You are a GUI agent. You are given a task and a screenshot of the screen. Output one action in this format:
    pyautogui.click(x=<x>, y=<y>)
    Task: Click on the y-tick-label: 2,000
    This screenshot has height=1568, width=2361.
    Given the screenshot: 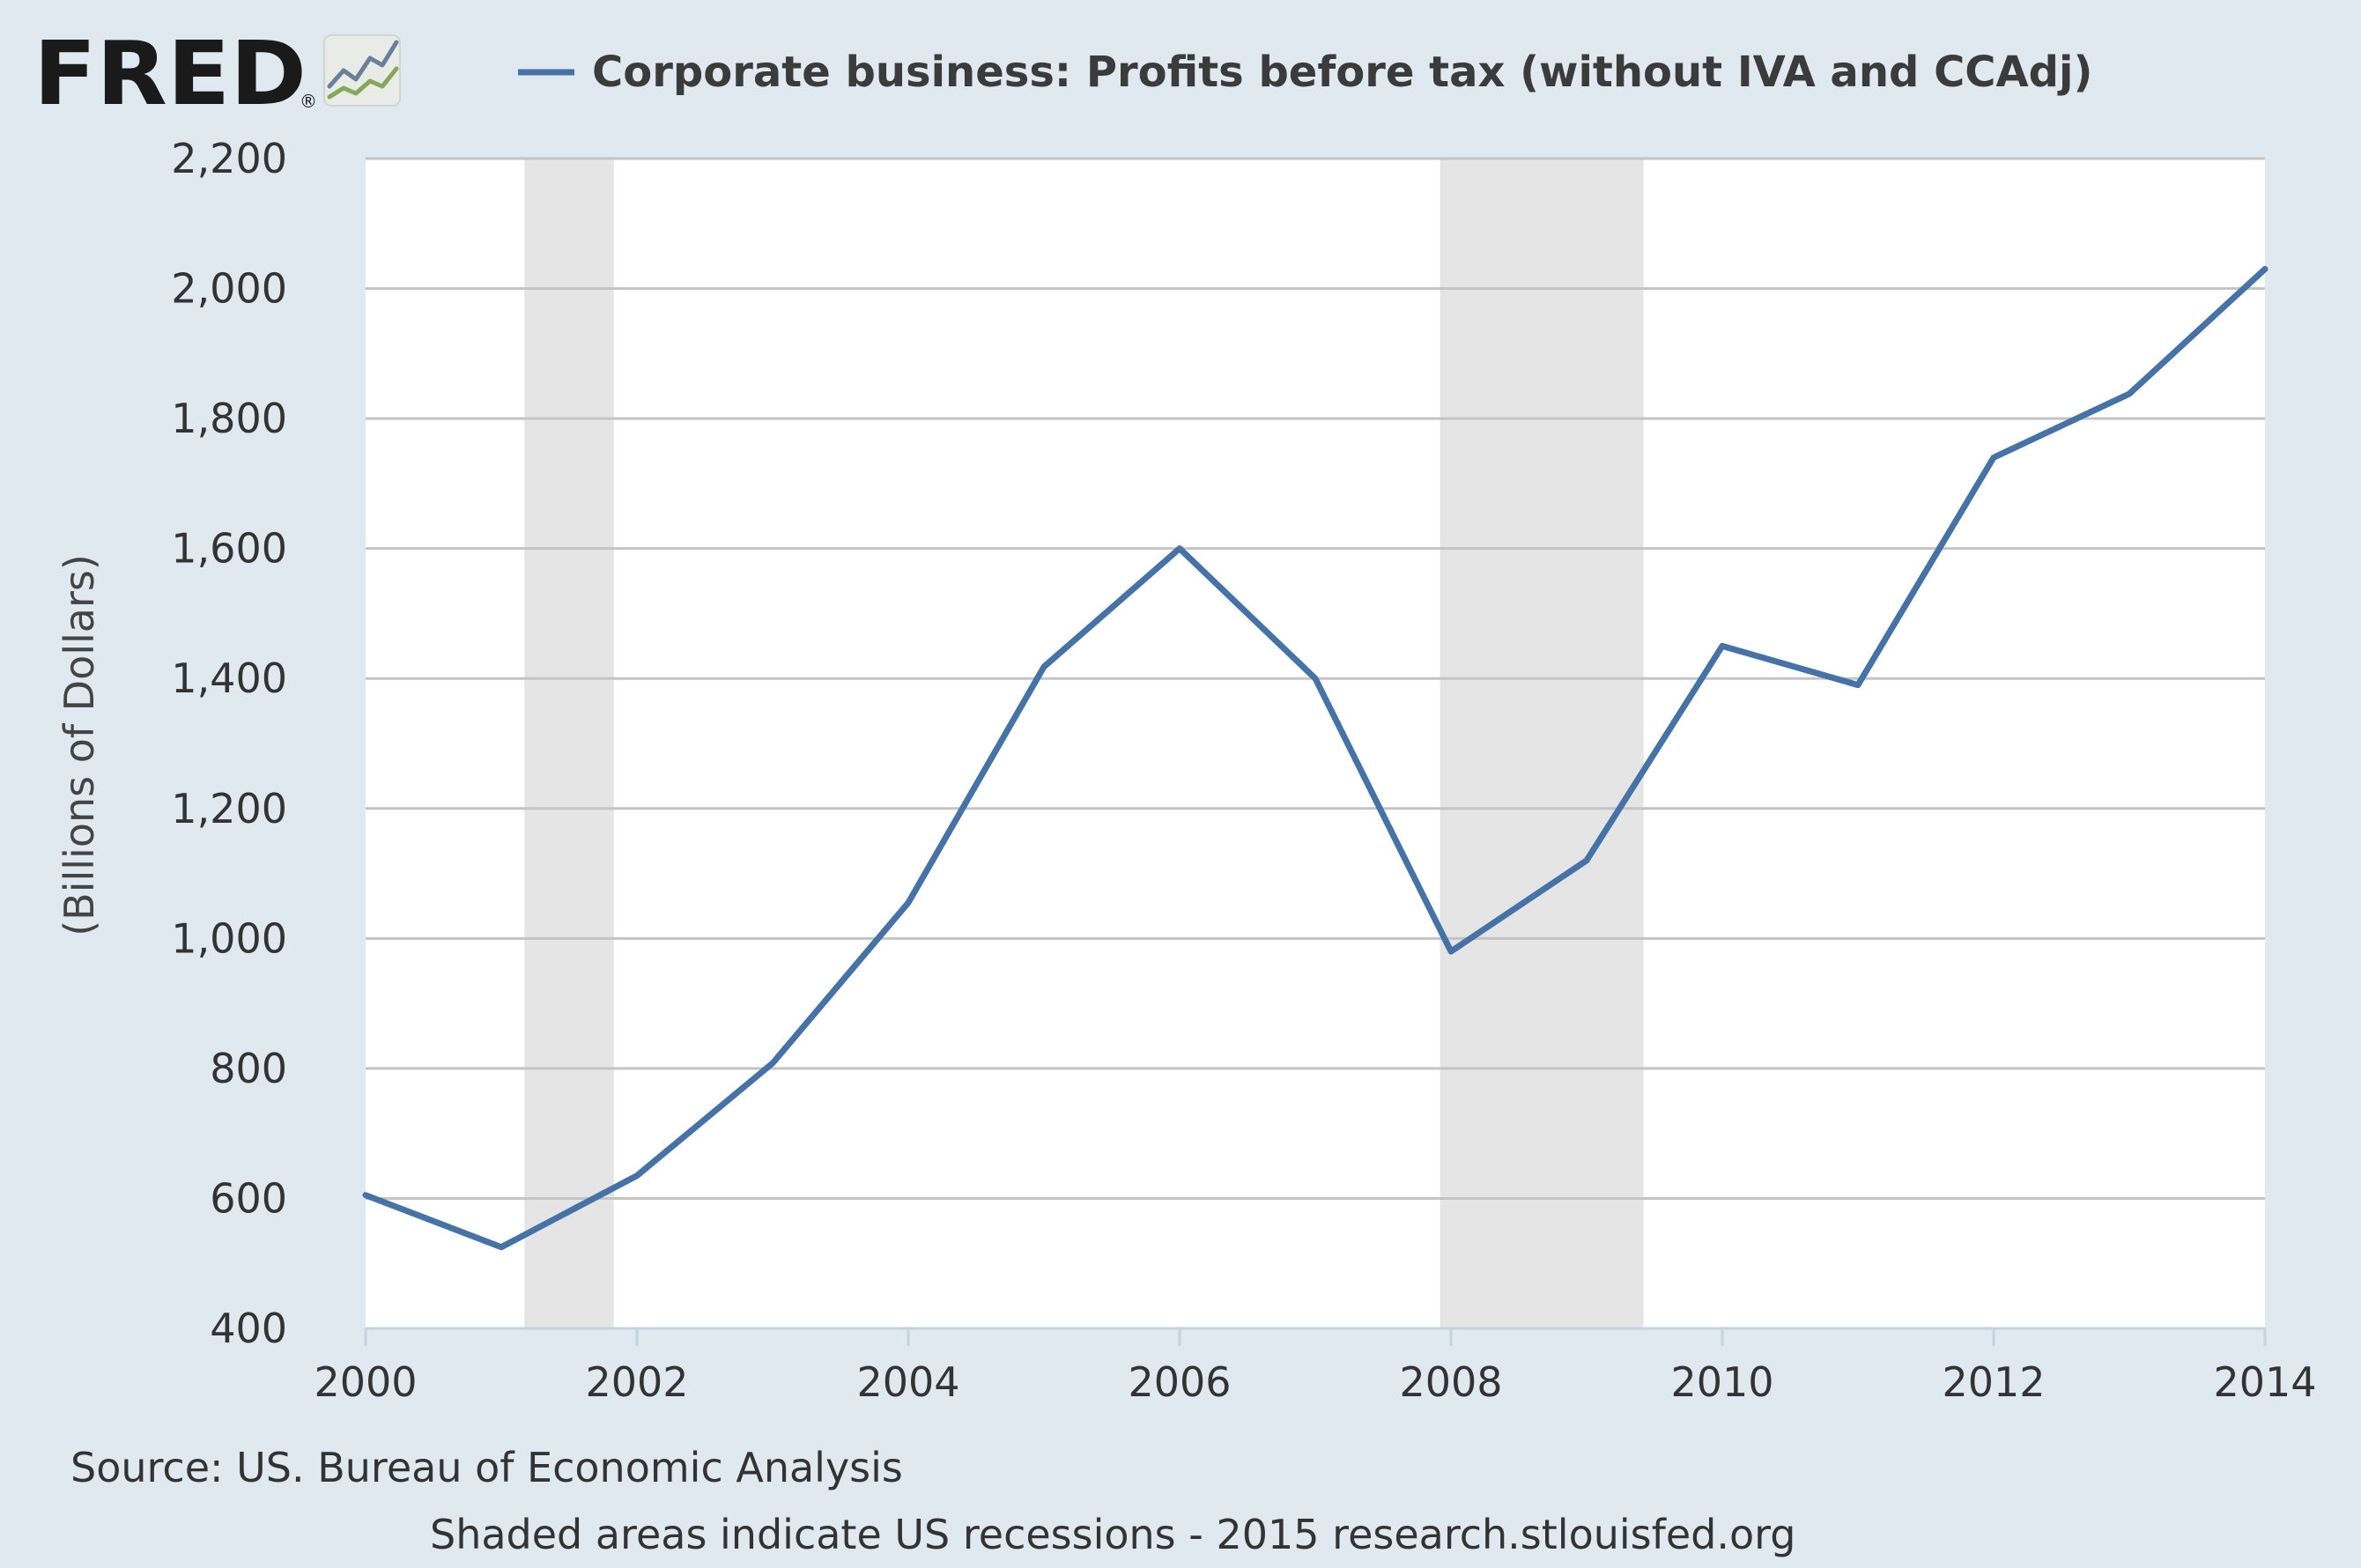 What is the action you would take?
    pyautogui.click(x=229, y=289)
    